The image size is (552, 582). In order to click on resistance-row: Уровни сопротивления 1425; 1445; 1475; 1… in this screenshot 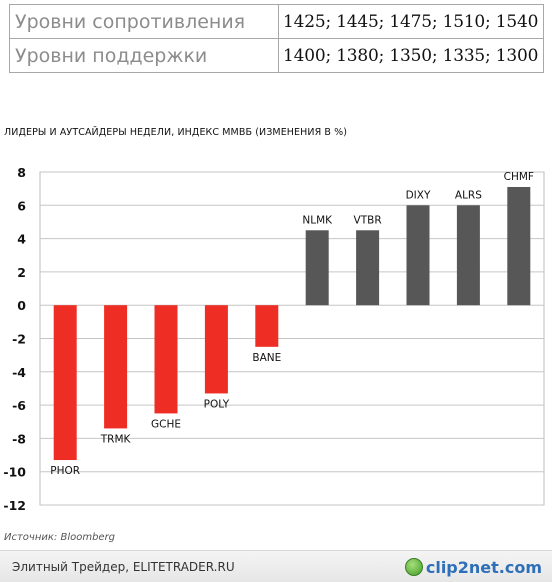, I will do `click(277, 21)`.